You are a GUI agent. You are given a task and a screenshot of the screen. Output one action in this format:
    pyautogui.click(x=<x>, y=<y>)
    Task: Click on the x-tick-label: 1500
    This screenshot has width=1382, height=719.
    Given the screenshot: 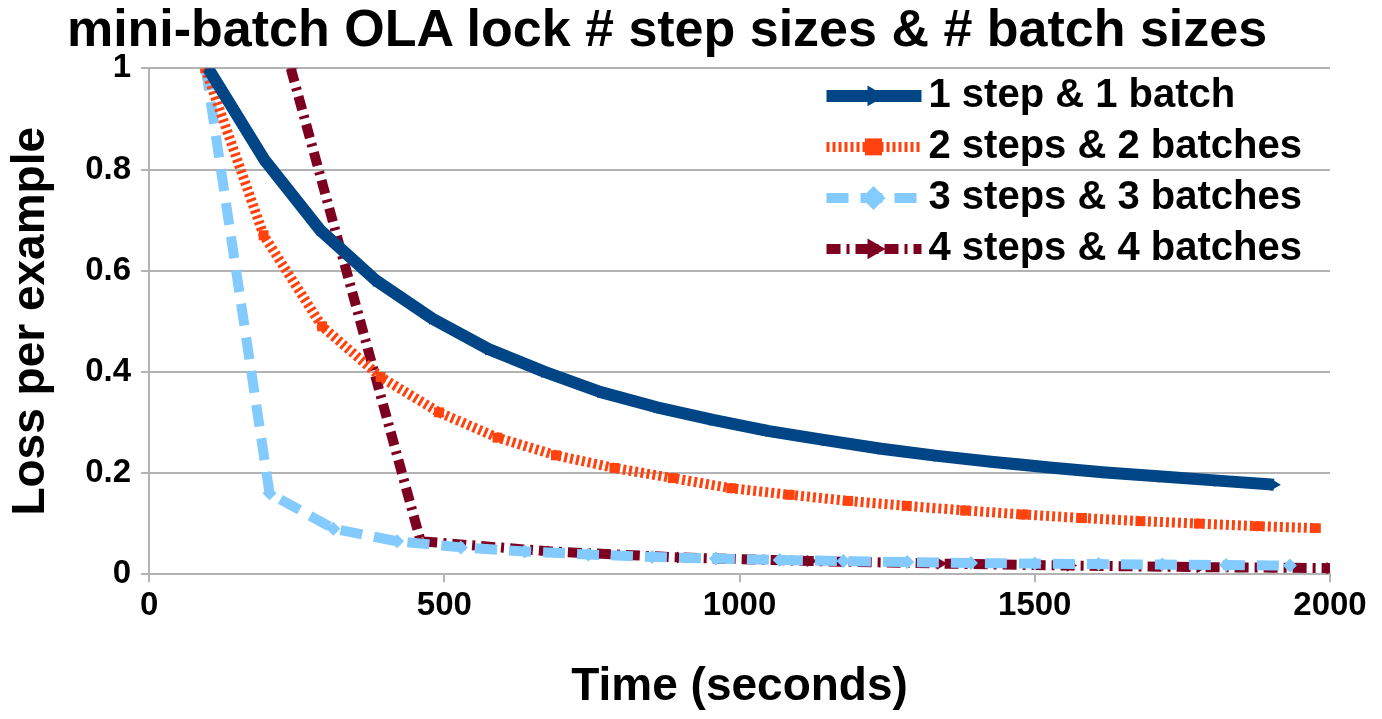 What is the action you would take?
    pyautogui.click(x=1035, y=604)
    